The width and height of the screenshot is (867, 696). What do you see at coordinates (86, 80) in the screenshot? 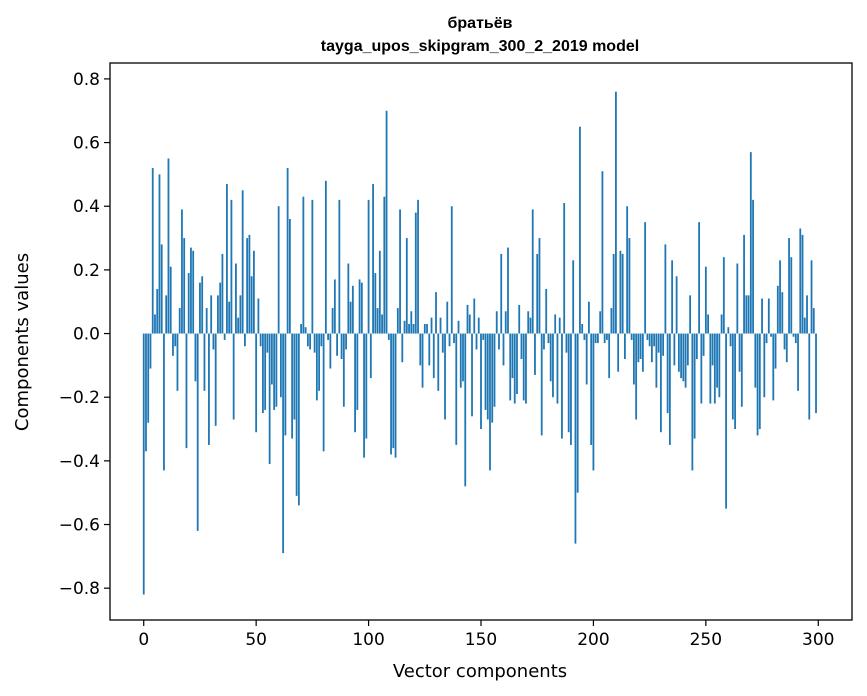
I see `y-tick-label: 0.8` at bounding box center [86, 80].